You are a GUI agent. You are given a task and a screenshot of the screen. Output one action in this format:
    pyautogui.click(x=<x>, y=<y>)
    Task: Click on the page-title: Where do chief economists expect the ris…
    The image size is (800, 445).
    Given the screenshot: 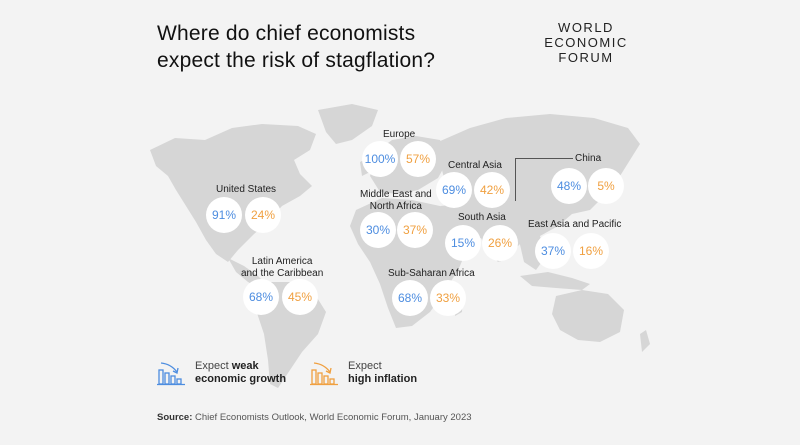 What is the action you would take?
    pyautogui.click(x=296, y=47)
    